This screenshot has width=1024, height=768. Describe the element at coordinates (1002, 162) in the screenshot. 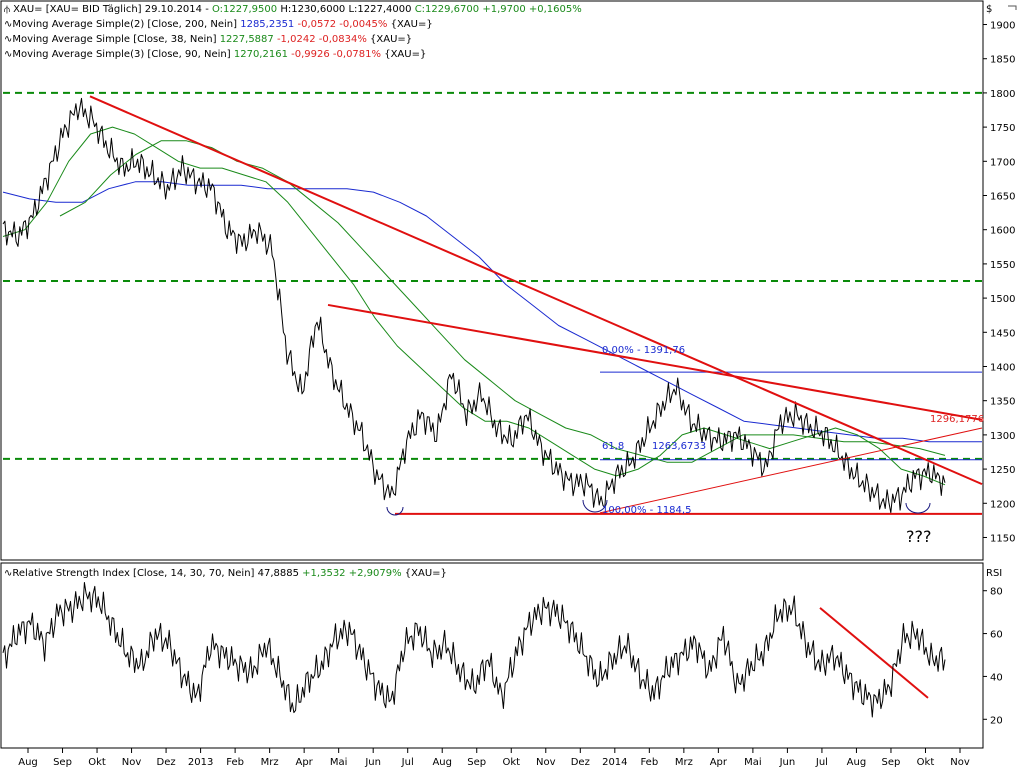

I see `price-ytick-label: 1700` at that location.